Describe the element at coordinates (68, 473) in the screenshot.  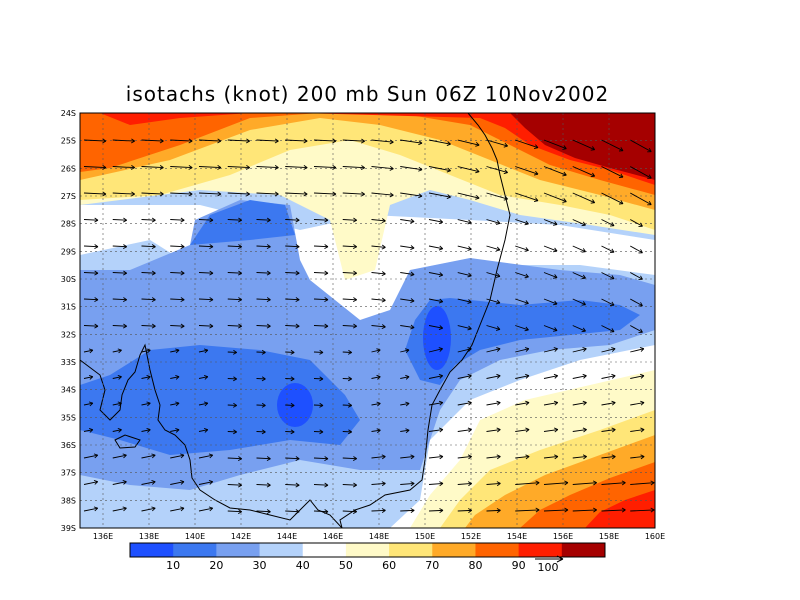
I see `latitude-label: 37S` at that location.